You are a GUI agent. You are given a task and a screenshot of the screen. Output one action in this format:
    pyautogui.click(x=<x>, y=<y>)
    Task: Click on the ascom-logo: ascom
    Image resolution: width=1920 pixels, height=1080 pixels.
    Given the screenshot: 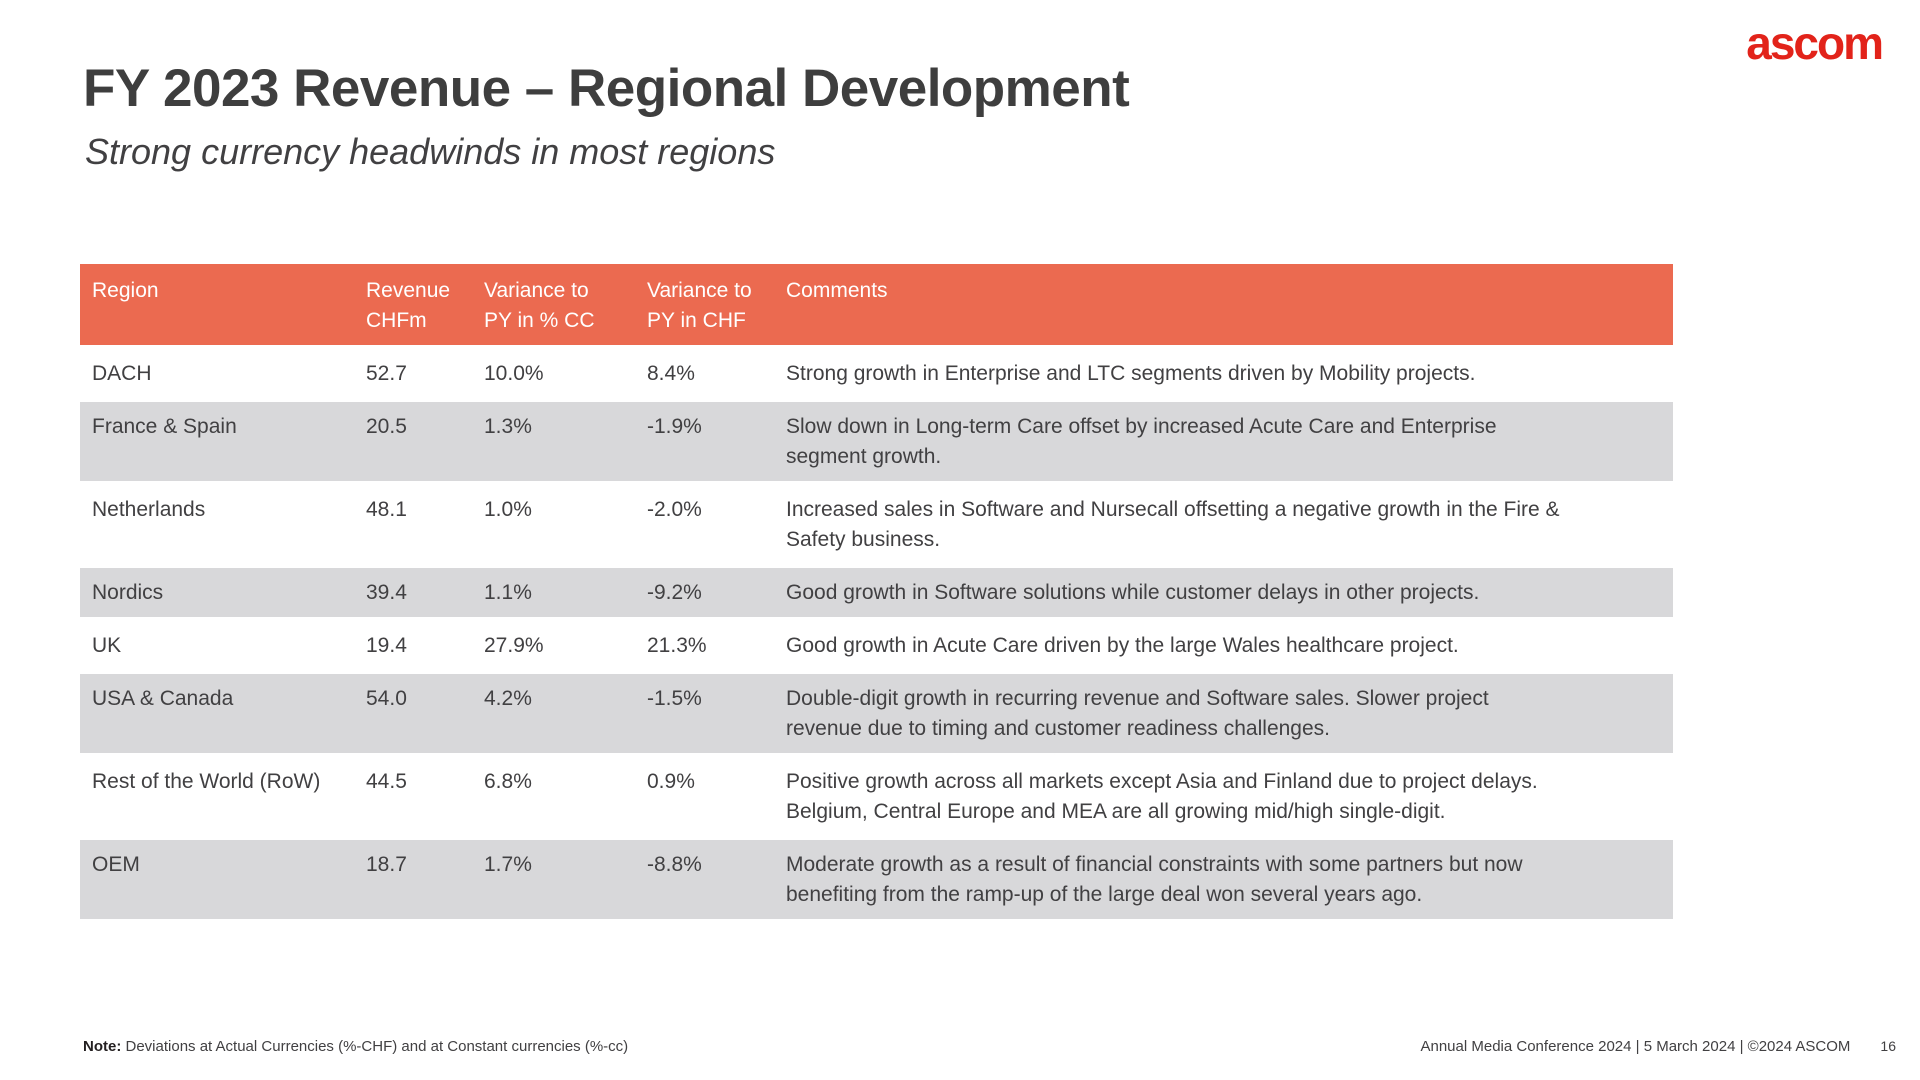 What is the action you would take?
    pyautogui.click(x=1815, y=43)
    